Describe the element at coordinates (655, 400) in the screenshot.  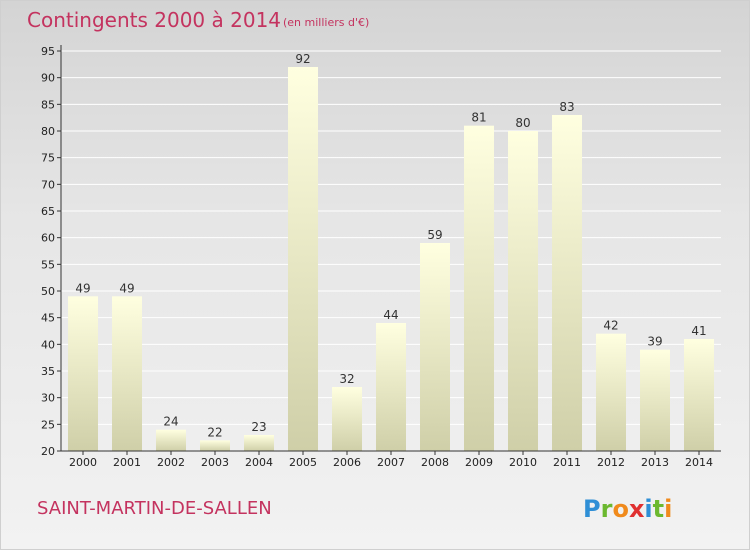
I see `bar-2013` at that location.